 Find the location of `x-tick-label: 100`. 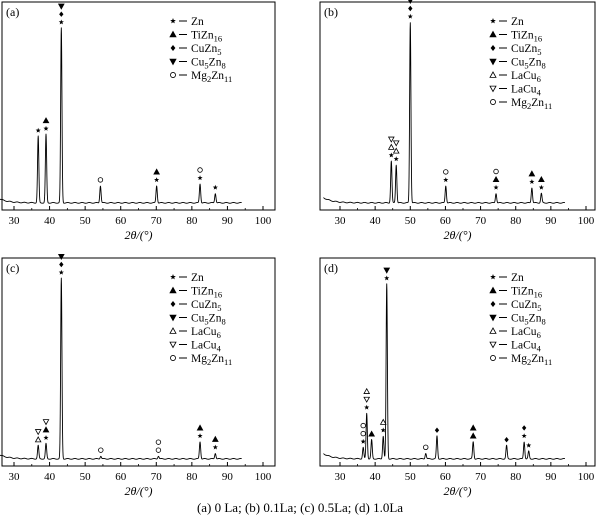

x-tick-label: 100 is located at coordinates (586, 221).